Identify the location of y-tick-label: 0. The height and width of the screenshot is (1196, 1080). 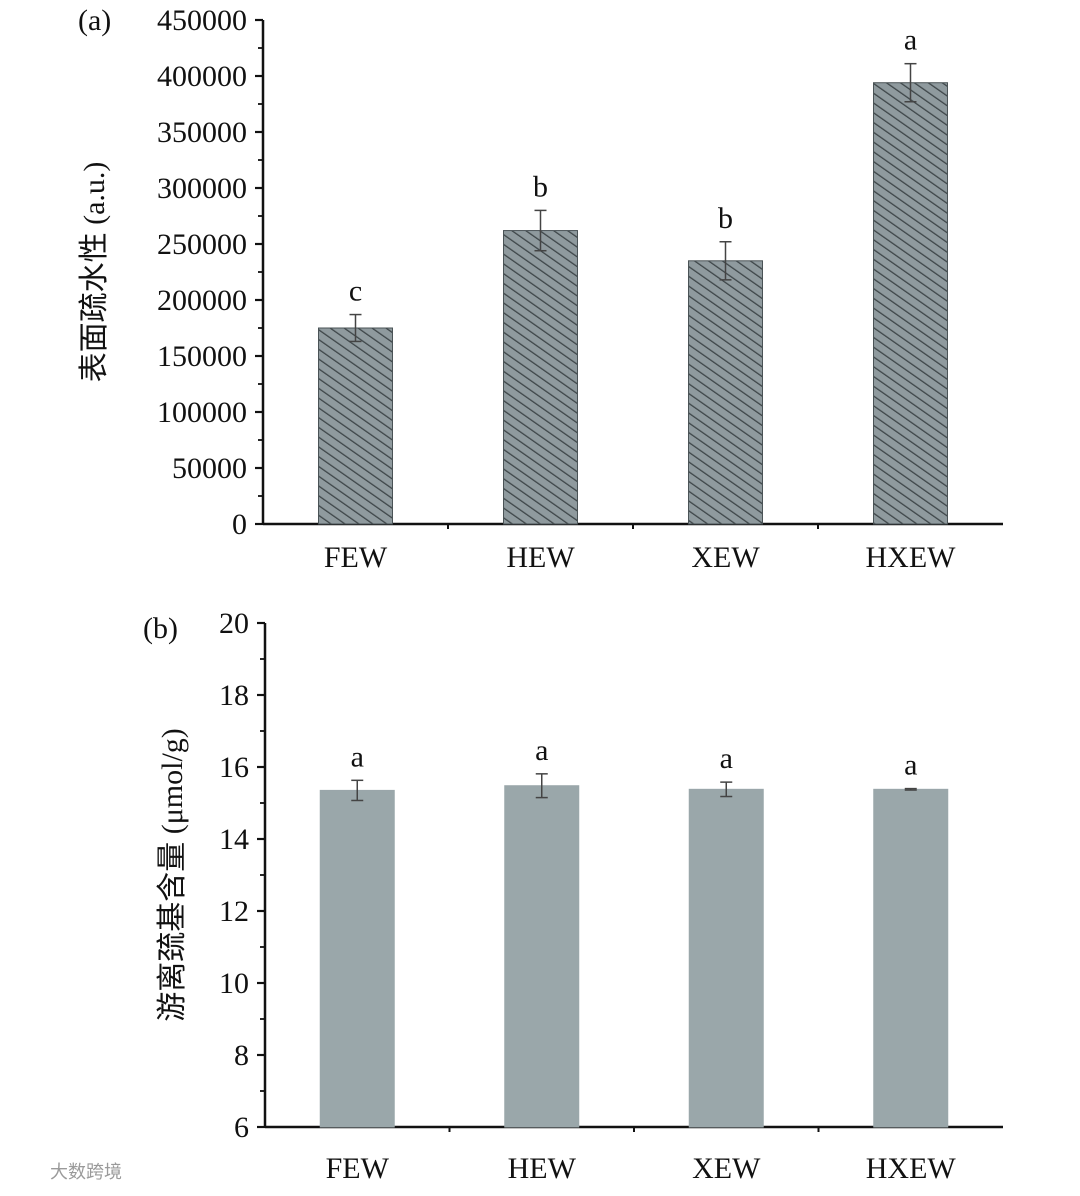
(239, 524).